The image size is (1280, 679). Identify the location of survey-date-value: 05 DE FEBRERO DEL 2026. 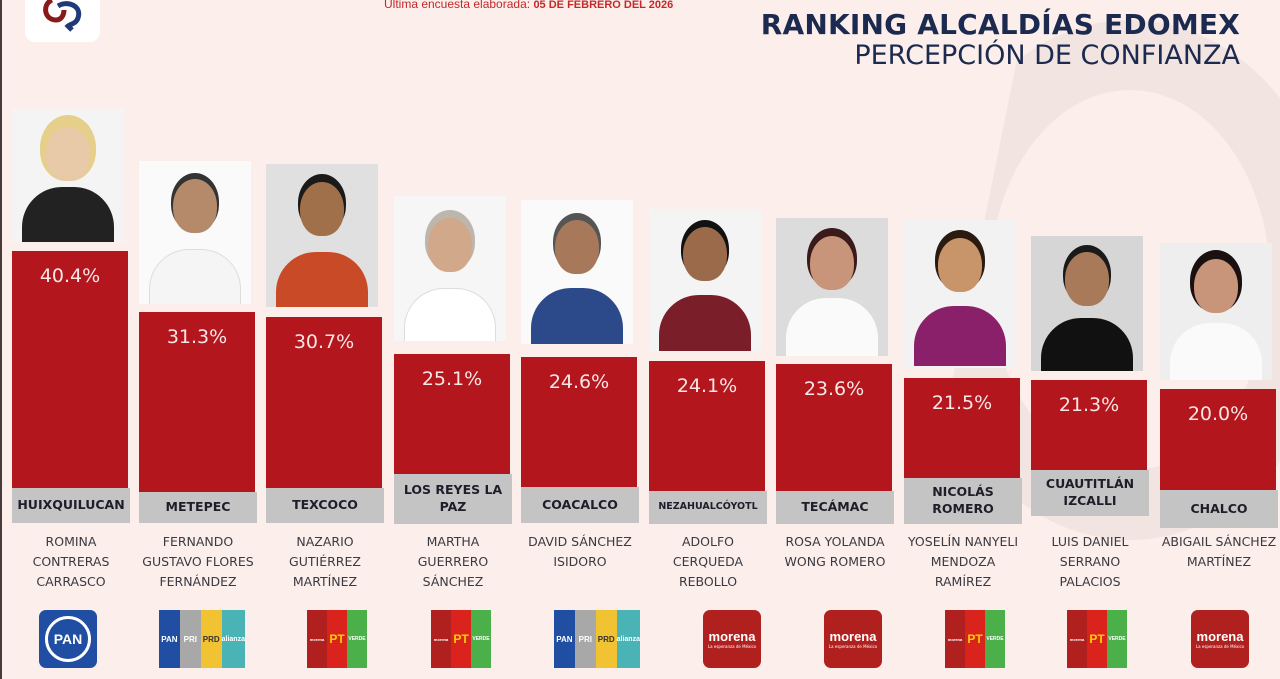
(603, 5).